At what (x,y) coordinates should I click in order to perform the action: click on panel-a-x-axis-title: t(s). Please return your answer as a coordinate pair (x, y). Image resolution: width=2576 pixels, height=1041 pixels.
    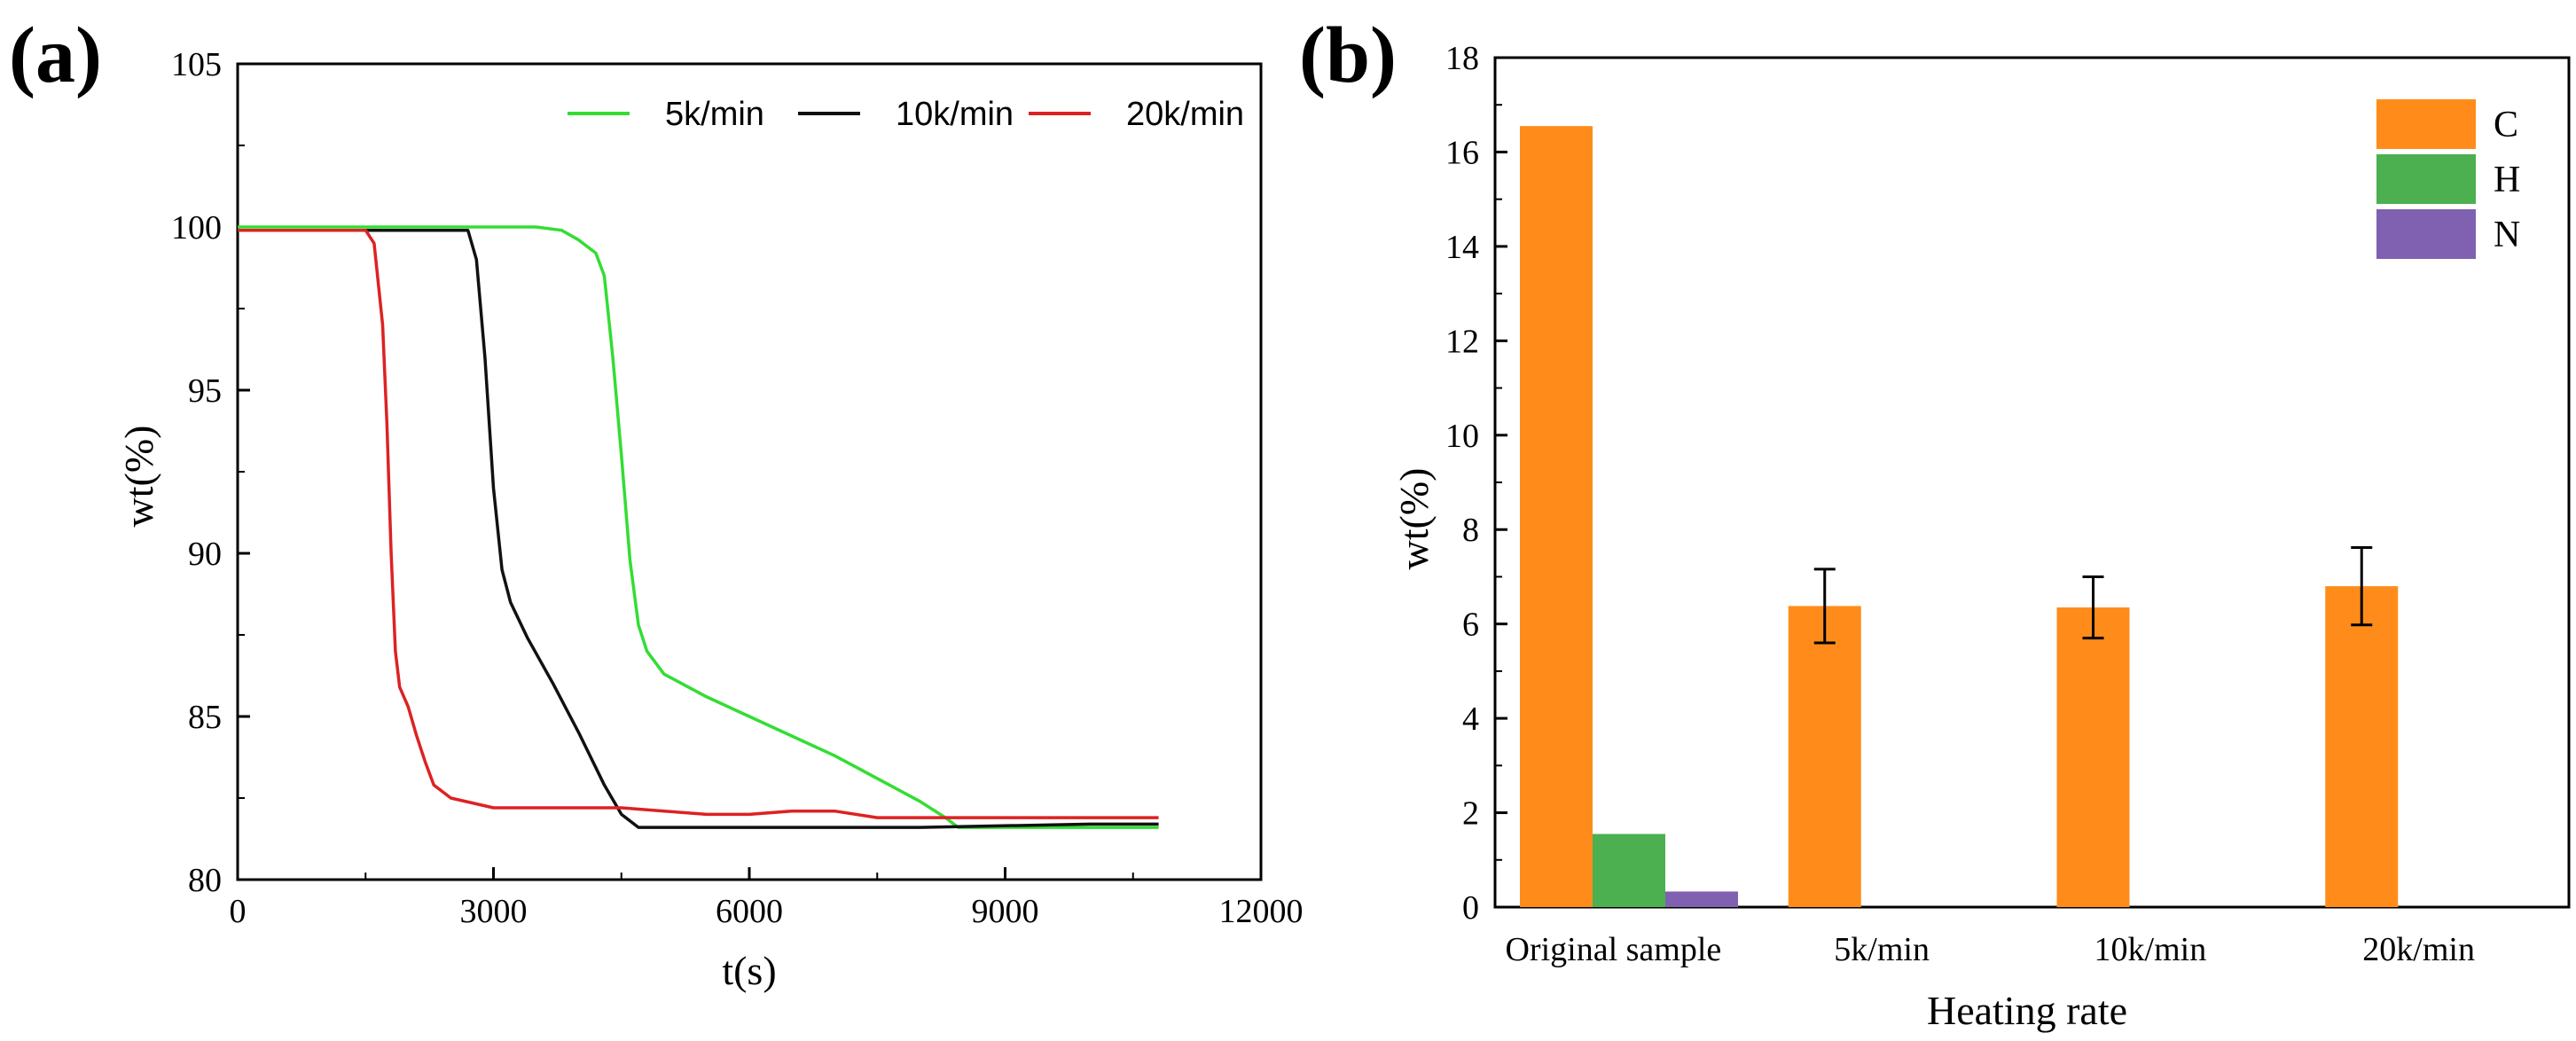
    Looking at the image, I should click on (749, 970).